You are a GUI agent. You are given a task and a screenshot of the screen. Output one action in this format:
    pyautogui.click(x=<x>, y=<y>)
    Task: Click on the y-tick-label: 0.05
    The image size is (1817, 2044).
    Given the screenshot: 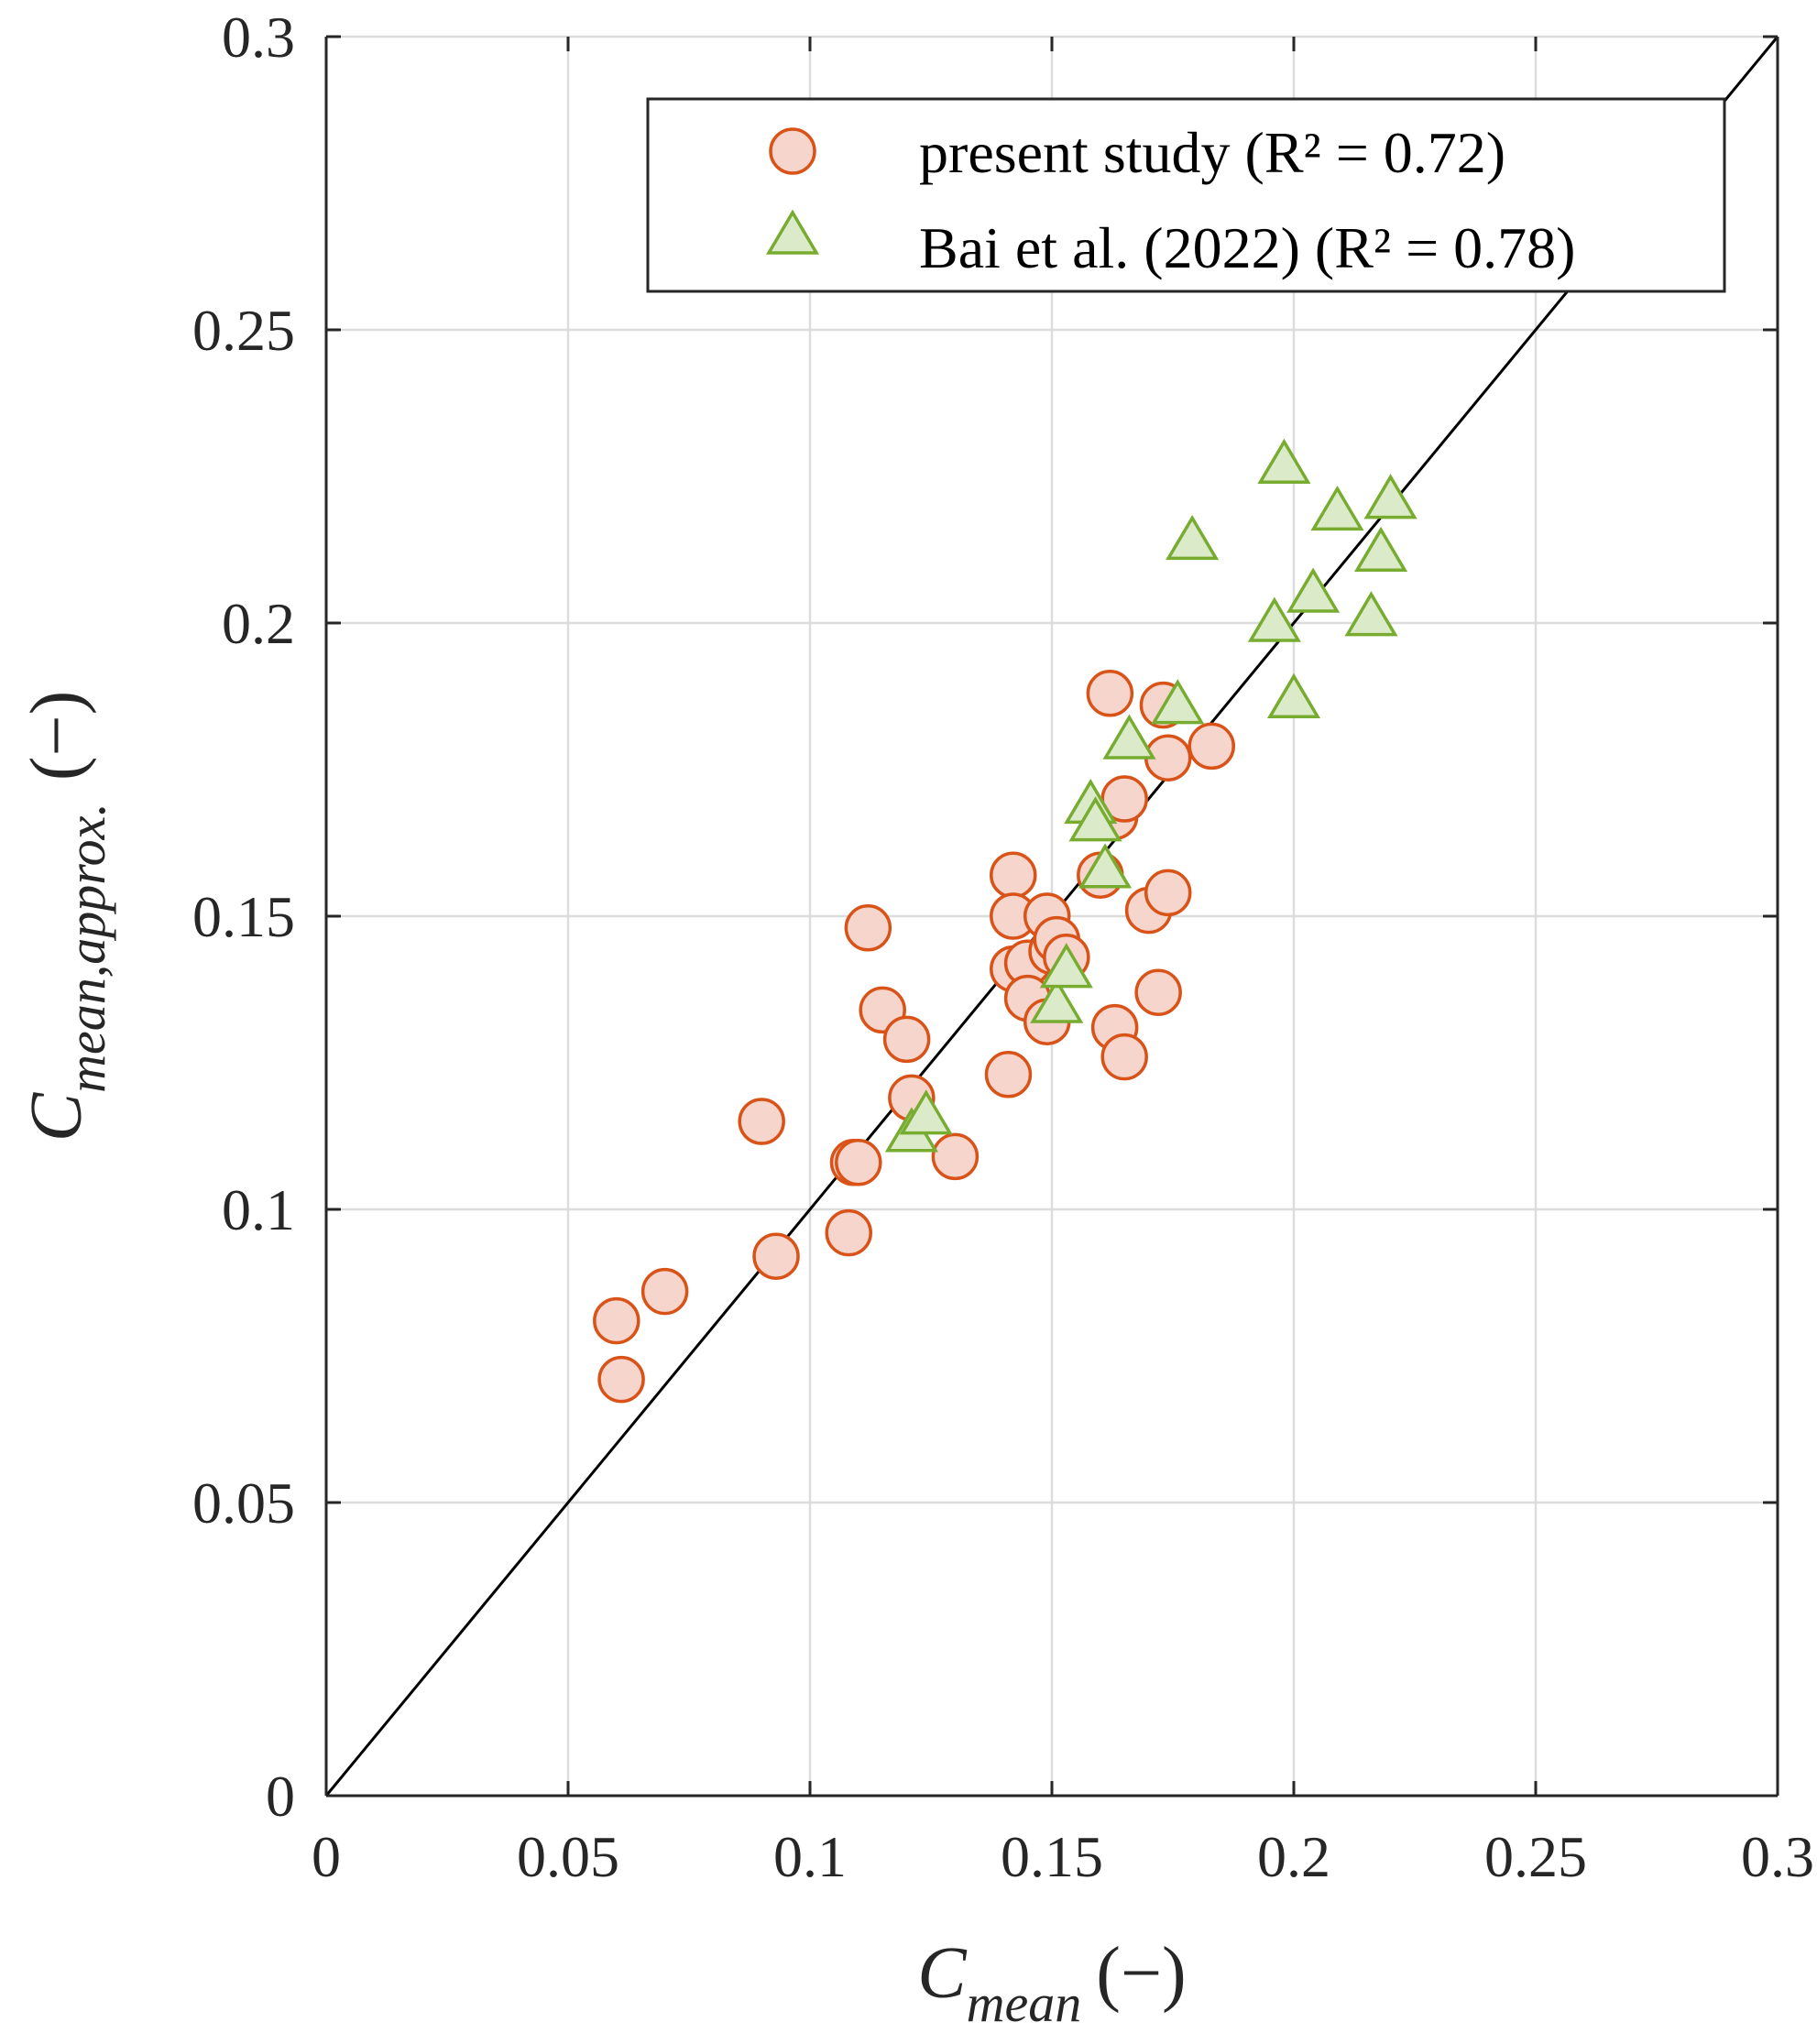 What is the action you would take?
    pyautogui.click(x=243, y=1503)
    